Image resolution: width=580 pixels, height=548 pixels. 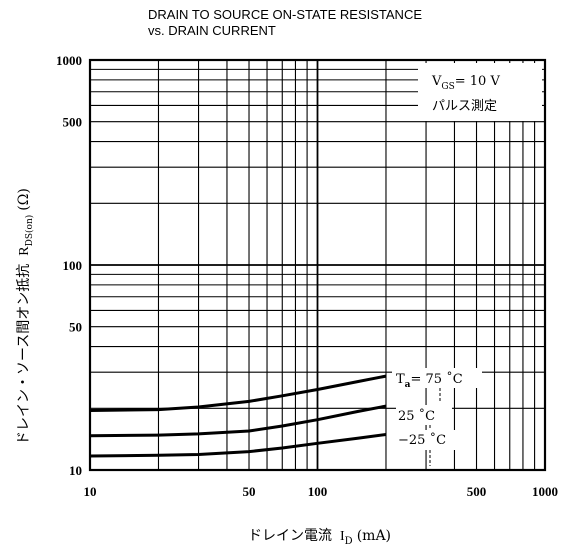 I want to click on x-tick-label: 1000, so click(x=545, y=491).